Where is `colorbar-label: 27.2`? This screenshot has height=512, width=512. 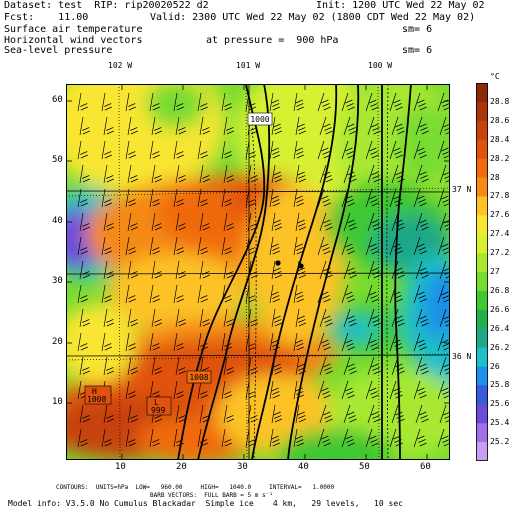 colorbar-label: 27.2 is located at coordinates (500, 253).